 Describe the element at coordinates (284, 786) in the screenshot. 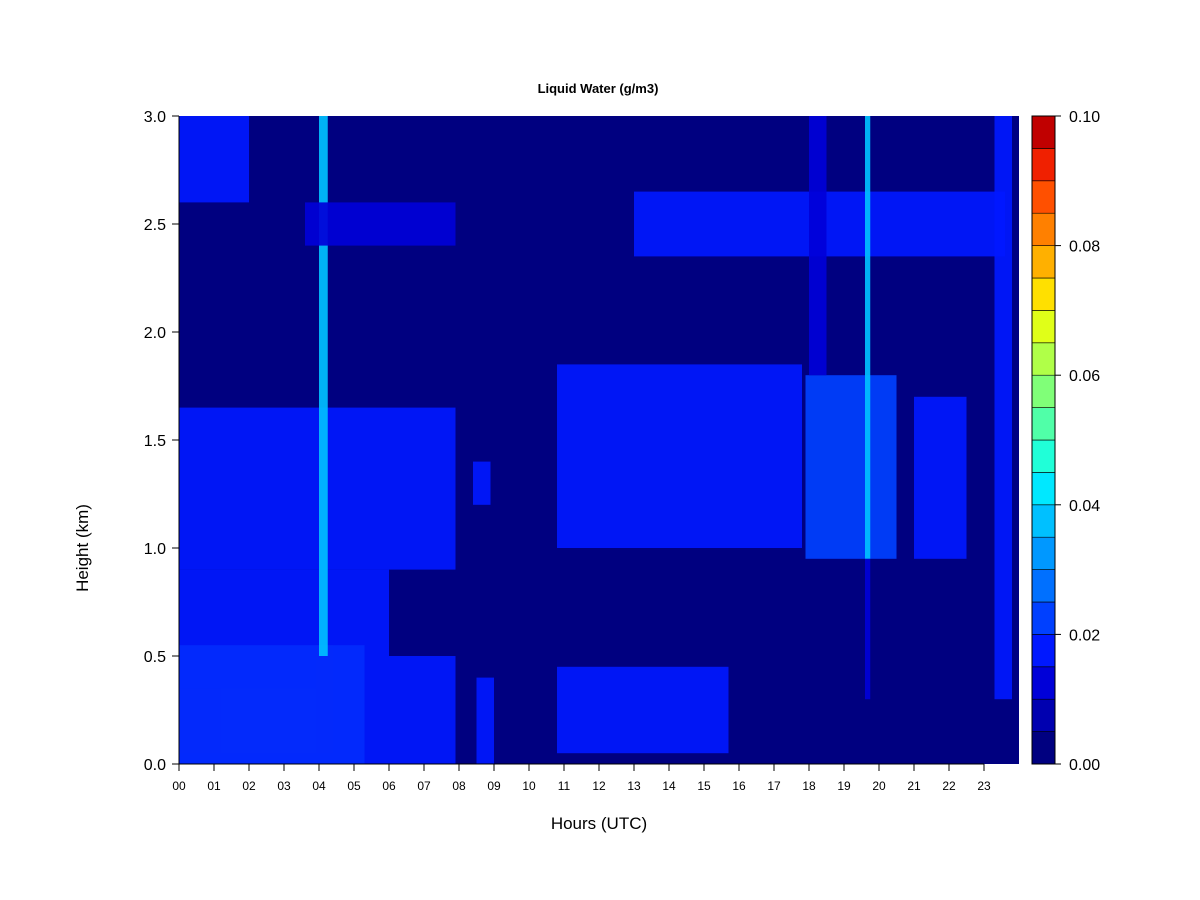

I see `x-tick-label: 03` at that location.